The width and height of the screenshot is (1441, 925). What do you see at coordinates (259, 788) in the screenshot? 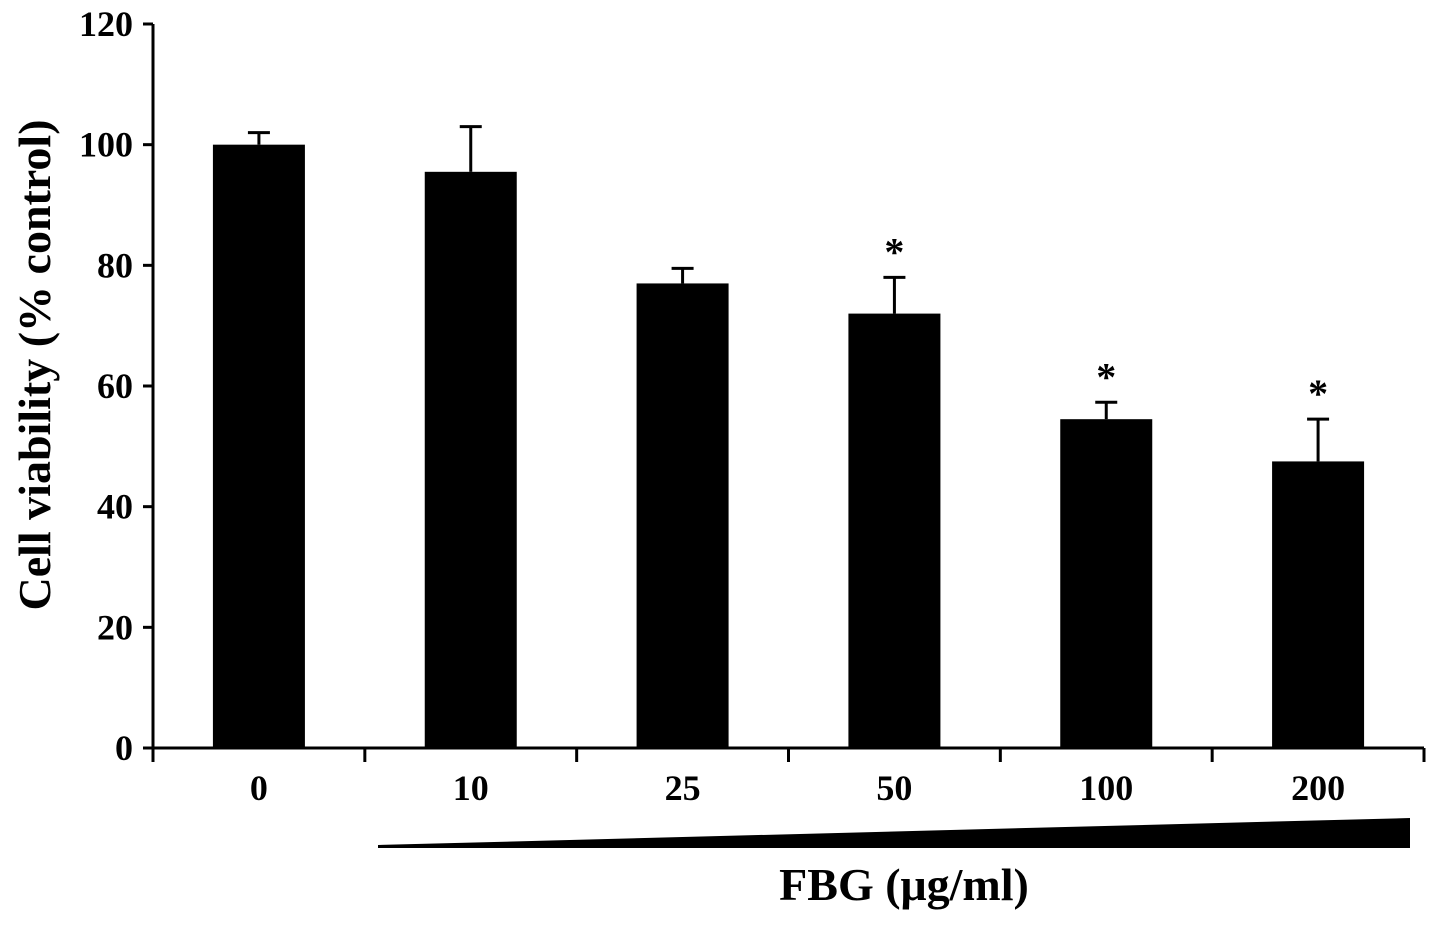
I see `x-tick-label: 0` at bounding box center [259, 788].